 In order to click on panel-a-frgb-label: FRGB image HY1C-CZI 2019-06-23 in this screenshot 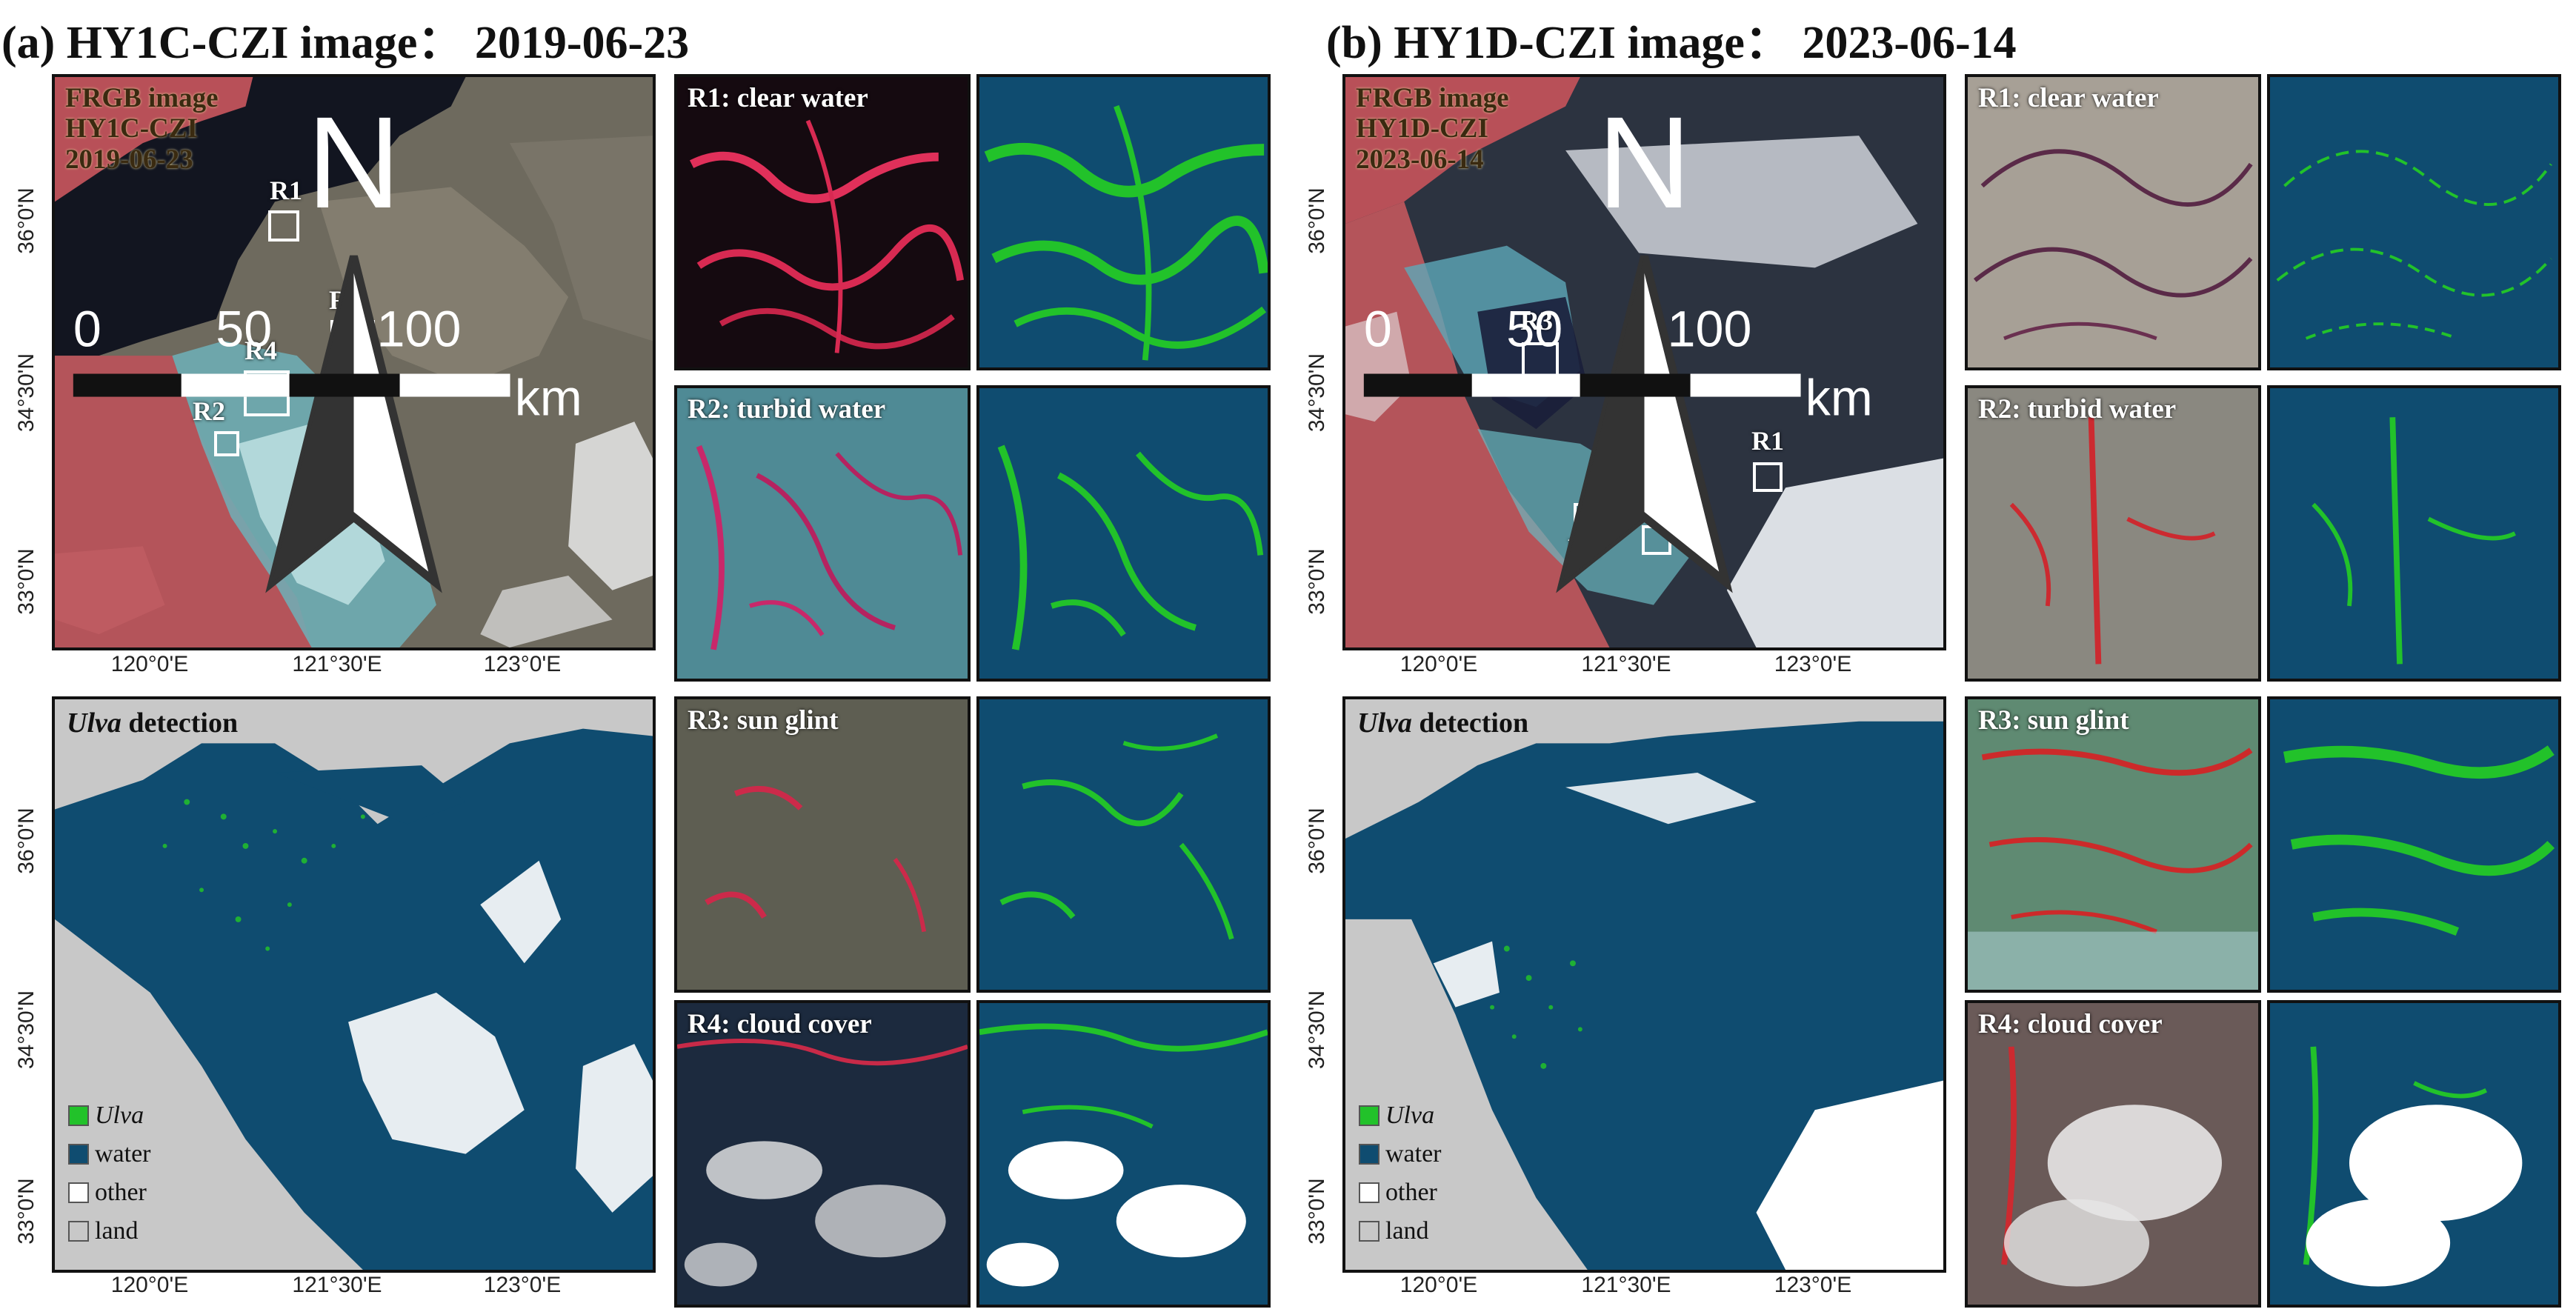, I will do `click(142, 129)`.